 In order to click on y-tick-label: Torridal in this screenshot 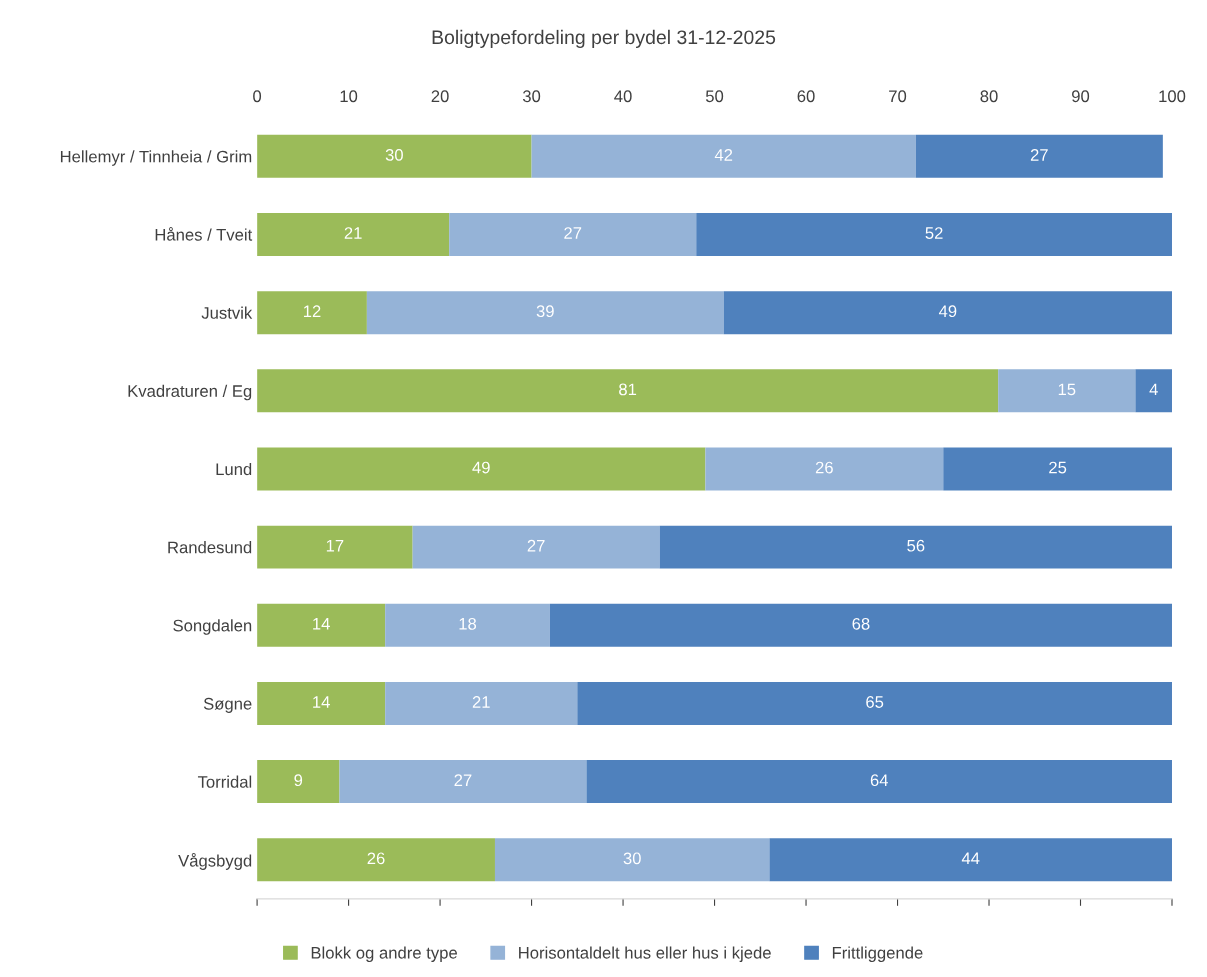, I will do `click(224, 781)`.